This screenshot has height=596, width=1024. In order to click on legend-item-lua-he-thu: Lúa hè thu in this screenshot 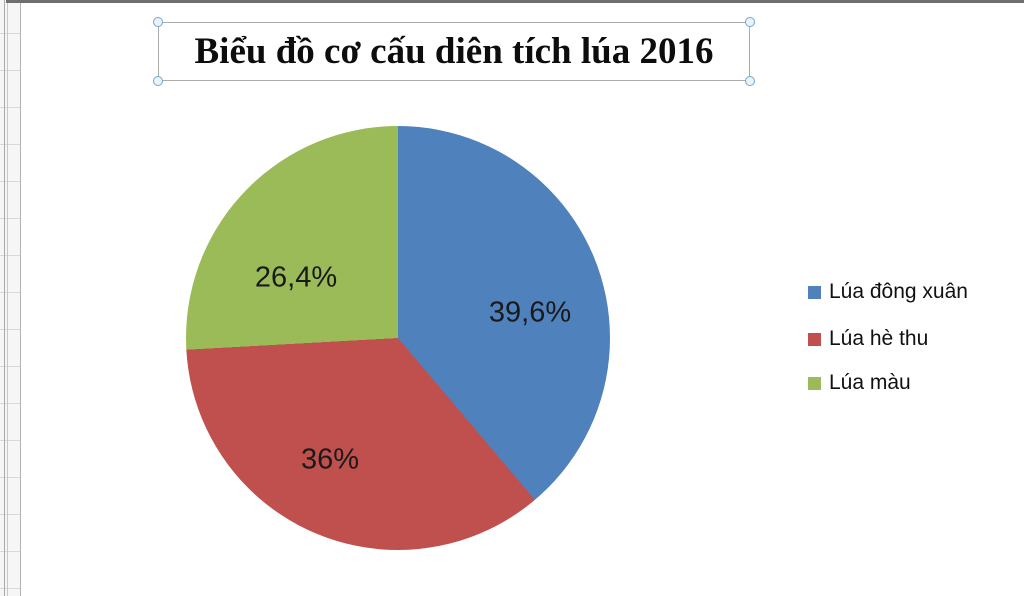, I will do `click(868, 339)`.